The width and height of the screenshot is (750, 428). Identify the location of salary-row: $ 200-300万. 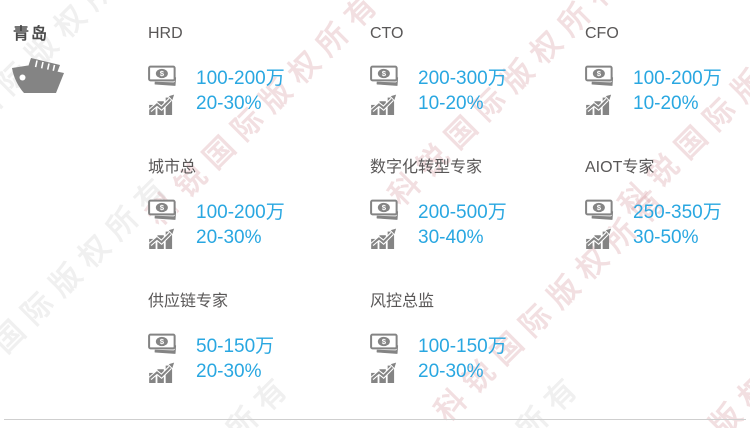
(477, 76).